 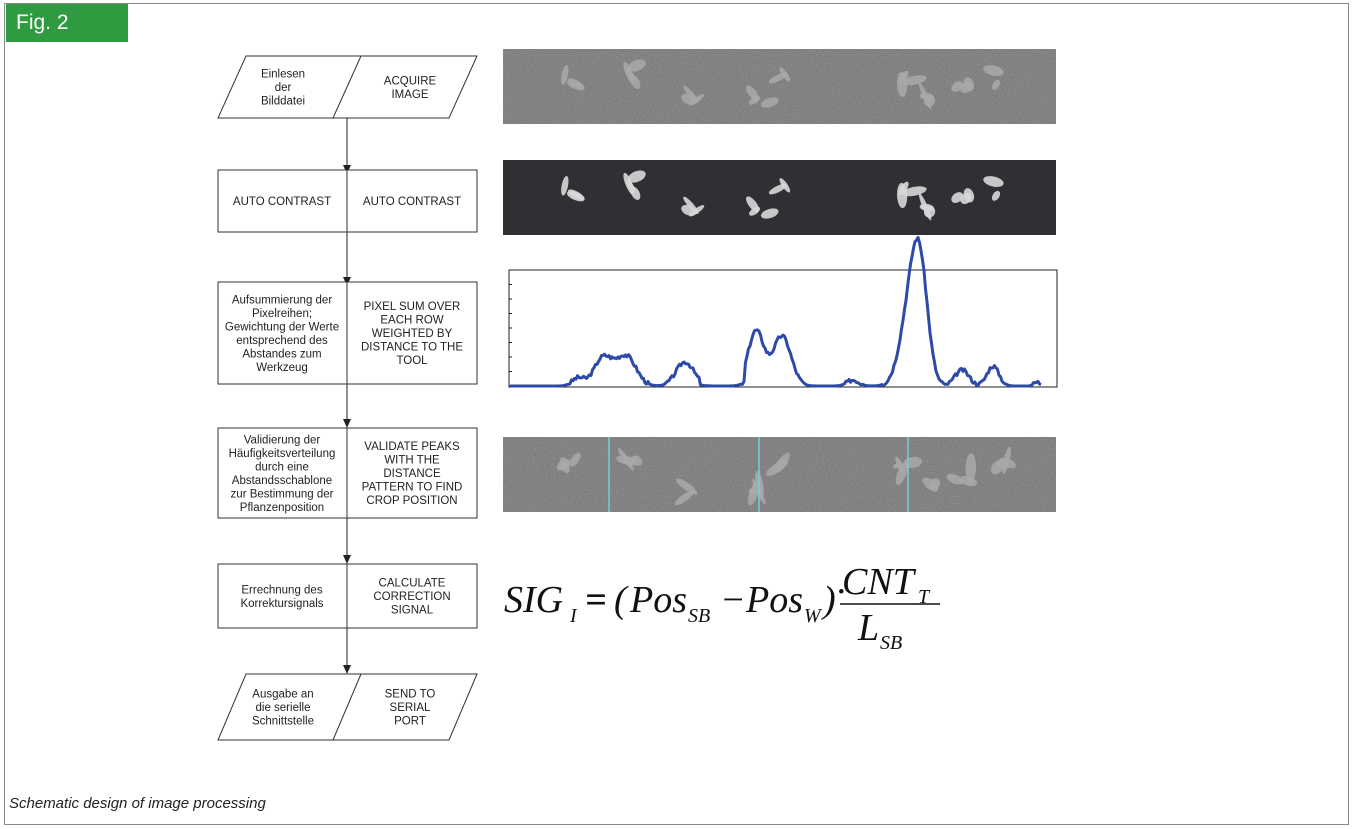 I want to click on correction-formula: SIG I = ( Pos SB − Pos W ) · CNT T L SB, so click(x=722, y=607).